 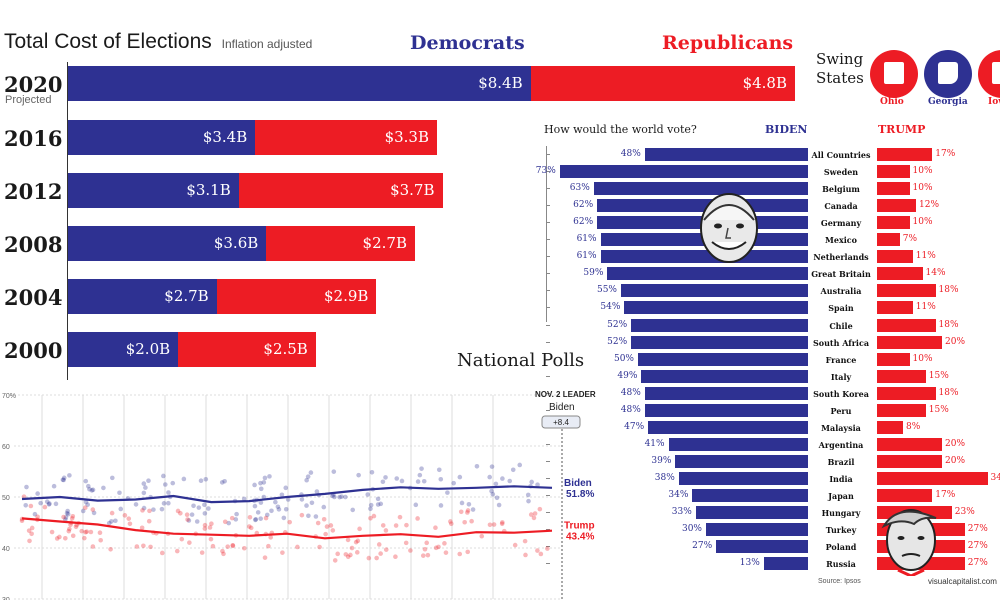 What do you see at coordinates (579, 188) in the screenshot?
I see `biden-value-label: 63%` at bounding box center [579, 188].